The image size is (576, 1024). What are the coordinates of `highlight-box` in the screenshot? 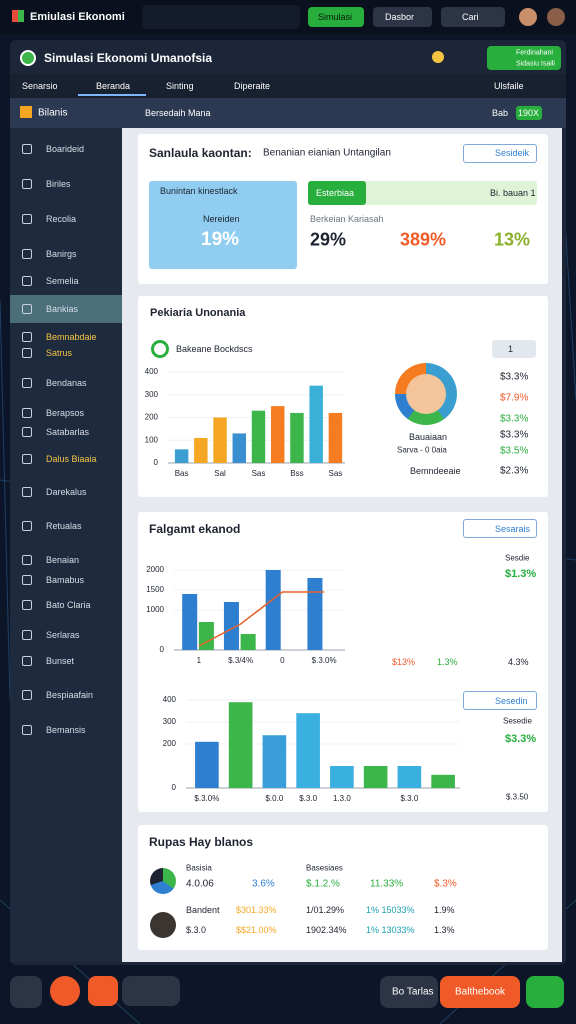 It's located at (223, 225).